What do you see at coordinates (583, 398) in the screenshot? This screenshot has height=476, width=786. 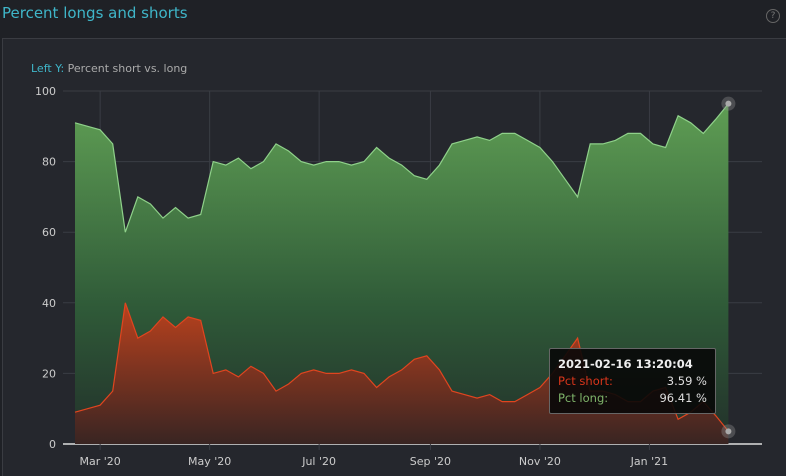 I see `tooltip-long-label: Pct long:` at bounding box center [583, 398].